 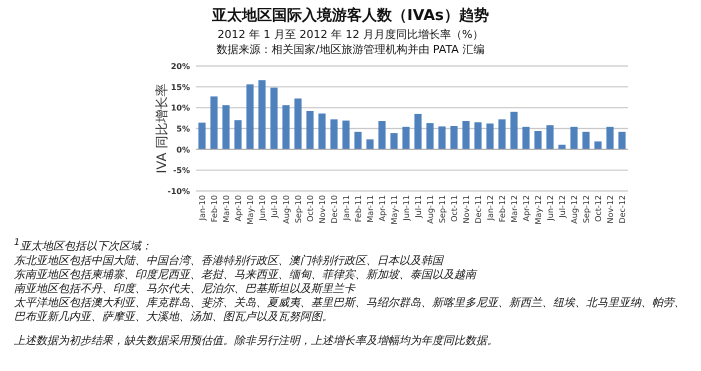 I want to click on x-tick-label: Jun-12, so click(x=550, y=208).